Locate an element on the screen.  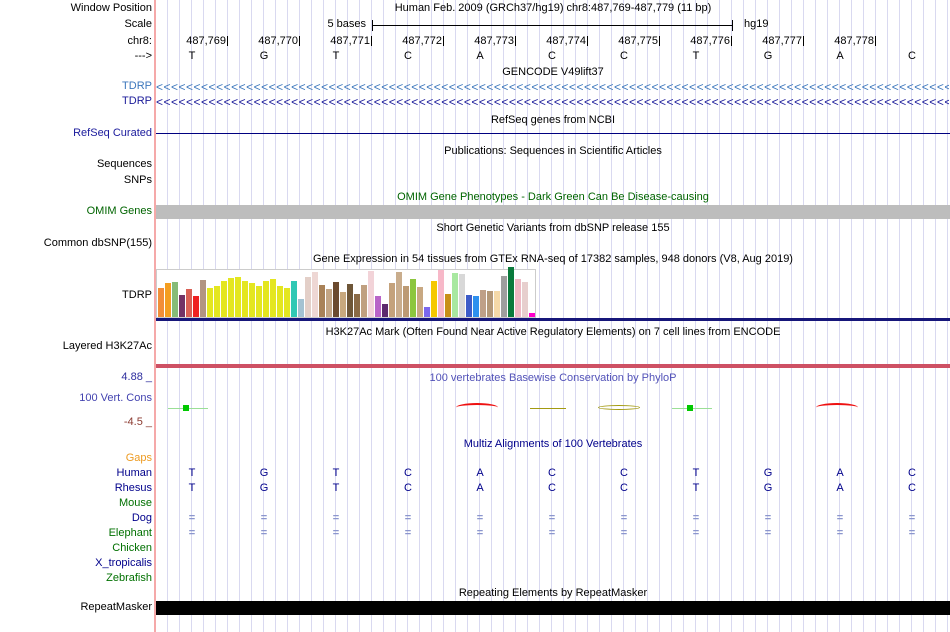
strand-direction-label: ---> is located at coordinates (143, 56).